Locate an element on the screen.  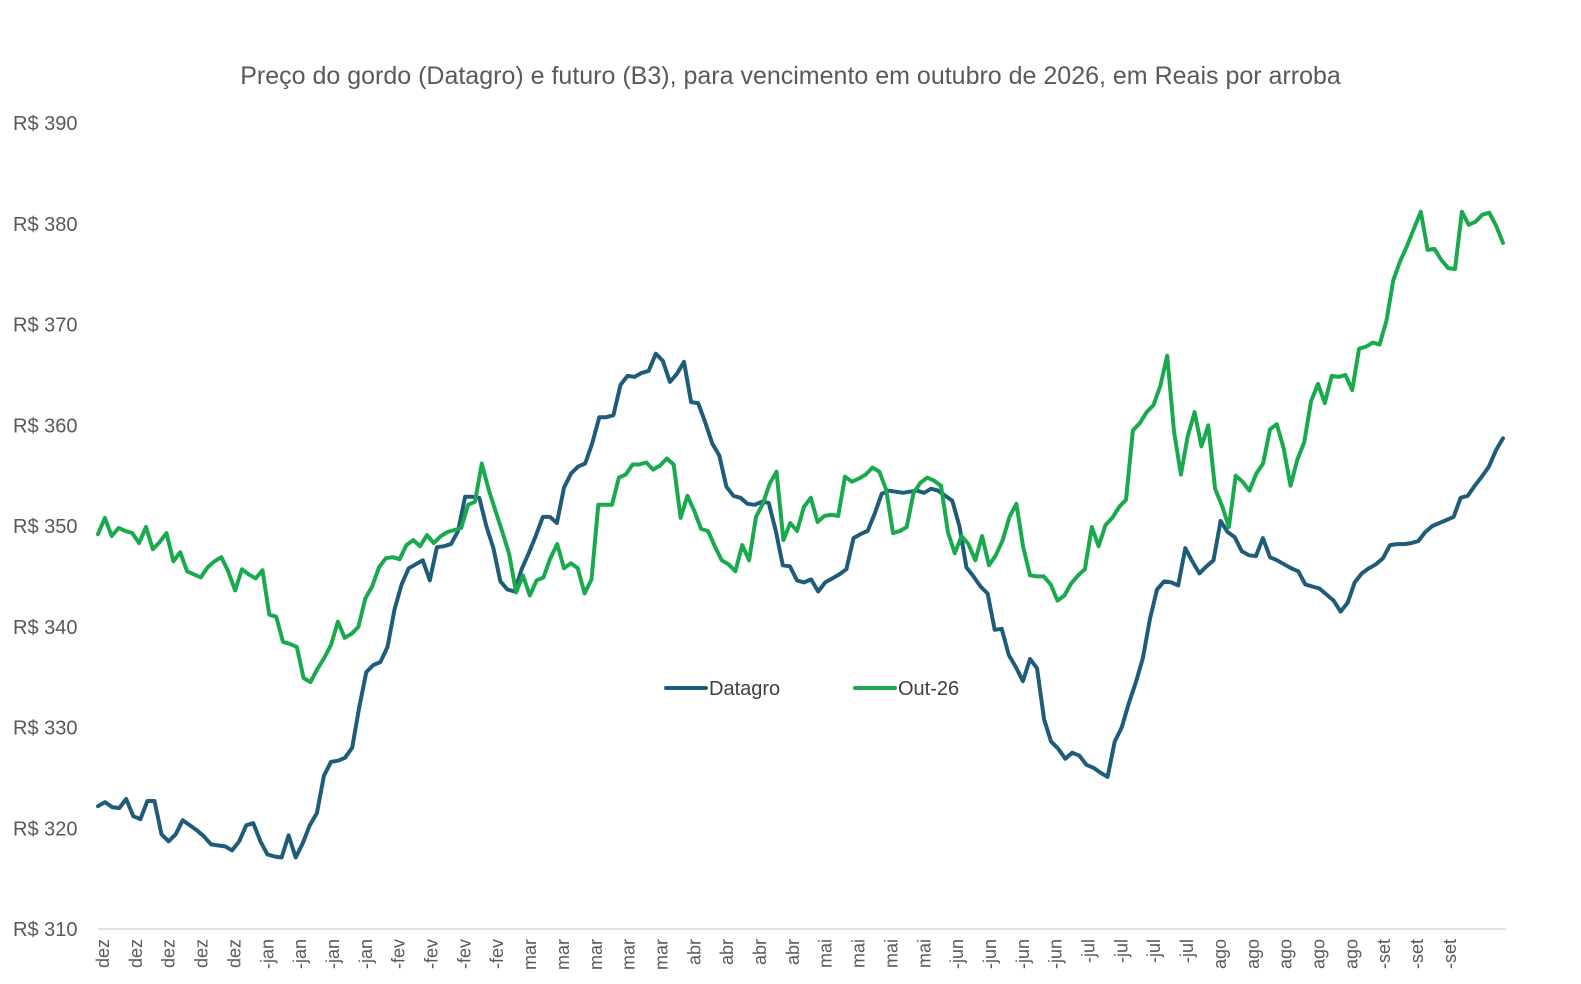
y-tick-label: R$ 380 is located at coordinates (45, 225).